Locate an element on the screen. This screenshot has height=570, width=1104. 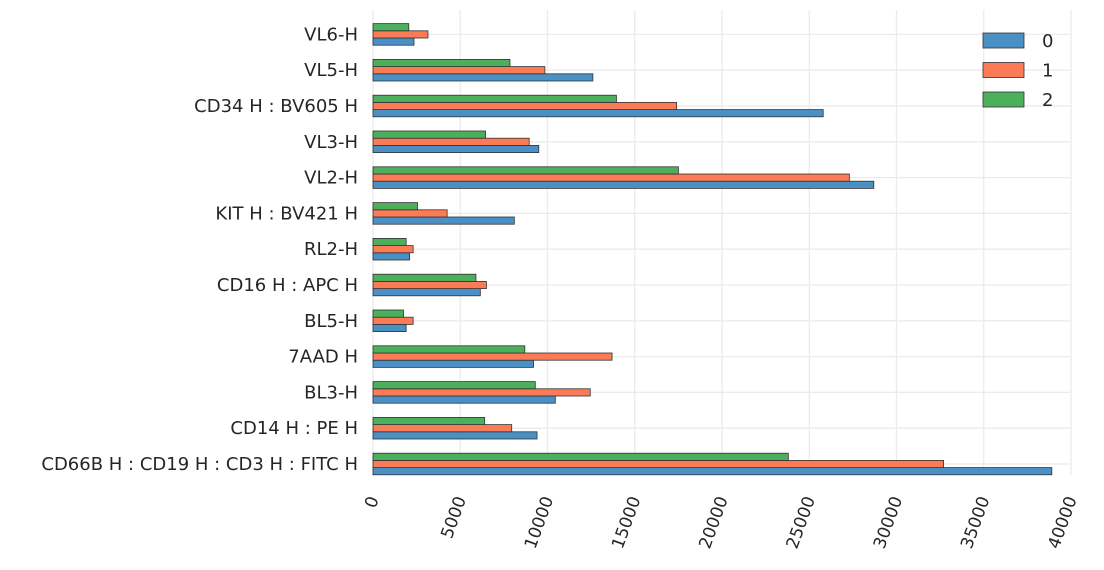
x-tick-label: 40000 is located at coordinates (1062, 523).